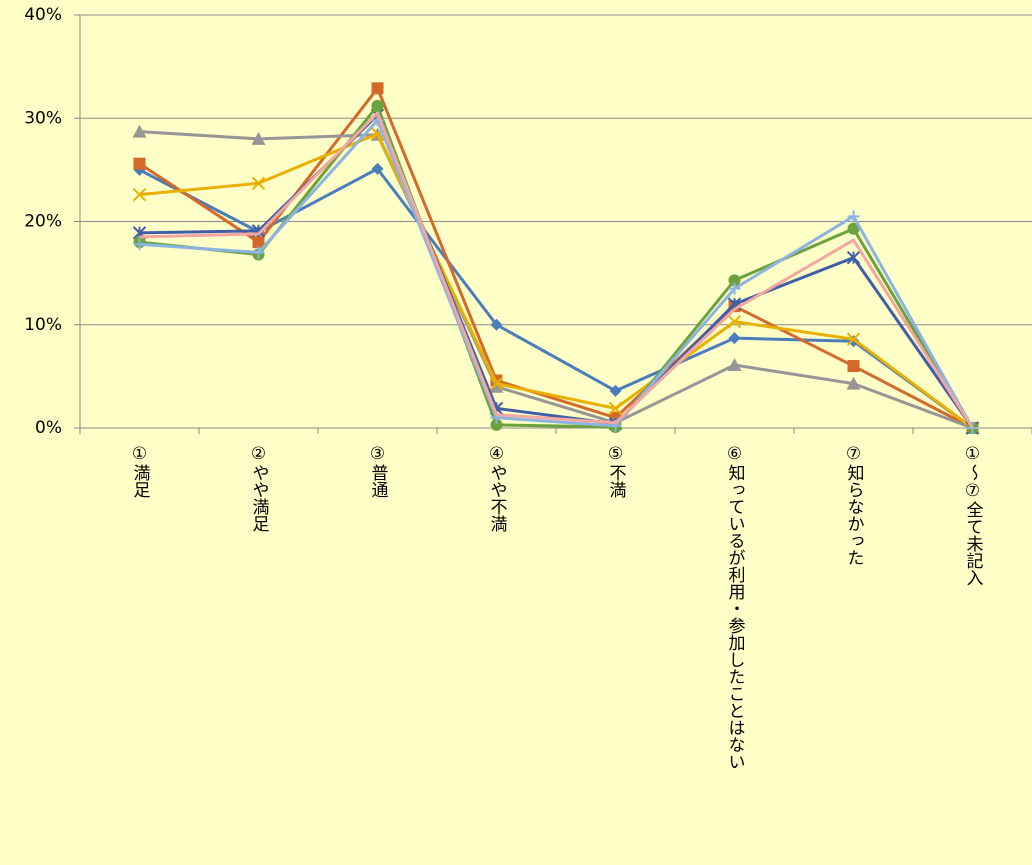 This screenshot has width=1032, height=865. I want to click on x-tick-label: ②やや満足, so click(259, 488).